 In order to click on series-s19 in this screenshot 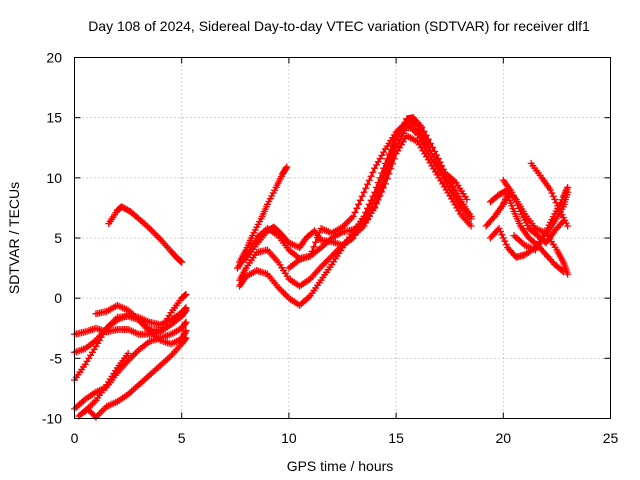, I will do `click(541, 221)`.